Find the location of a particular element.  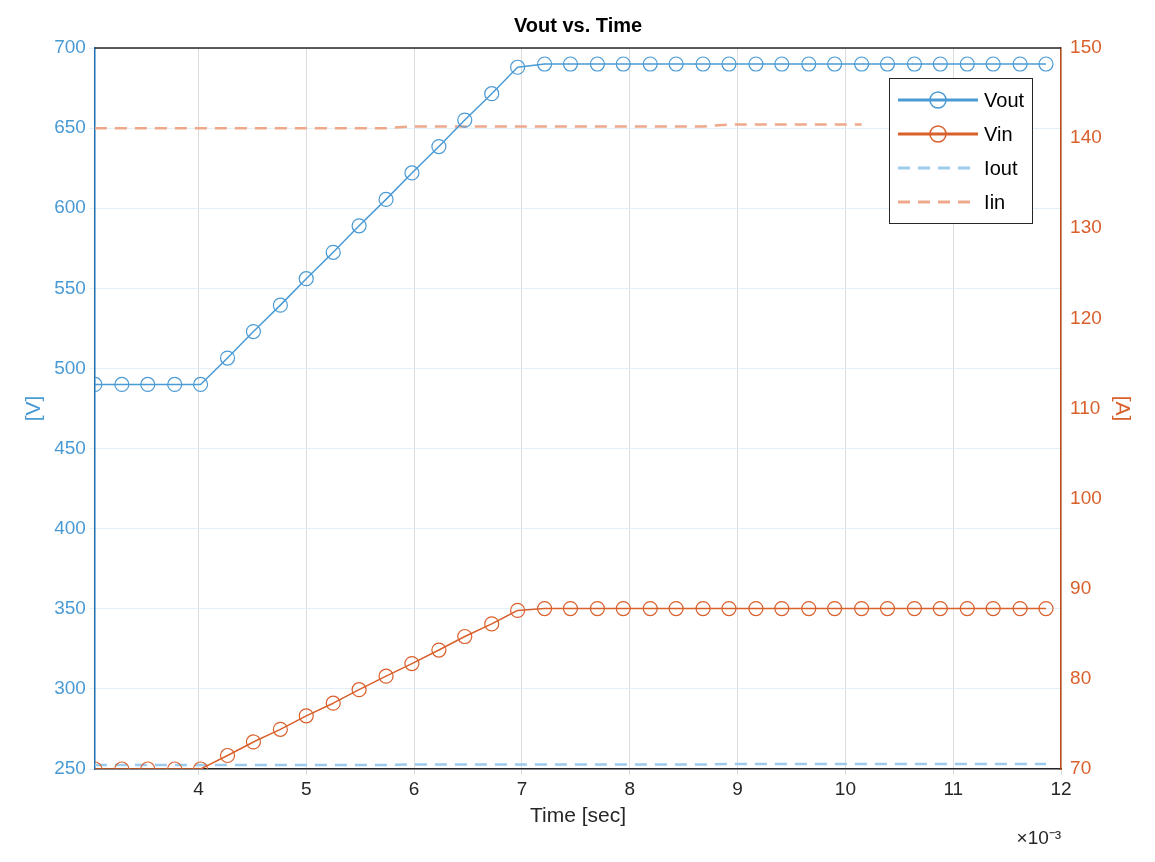

chart-title: Vout vs. Time is located at coordinates (578, 24).